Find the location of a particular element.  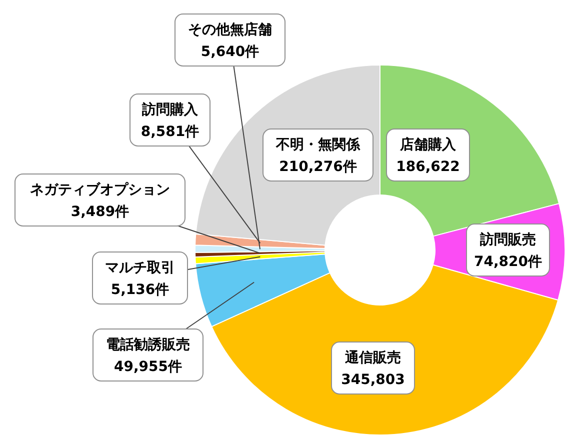

data-label: 74,820件 is located at coordinates (508, 262).